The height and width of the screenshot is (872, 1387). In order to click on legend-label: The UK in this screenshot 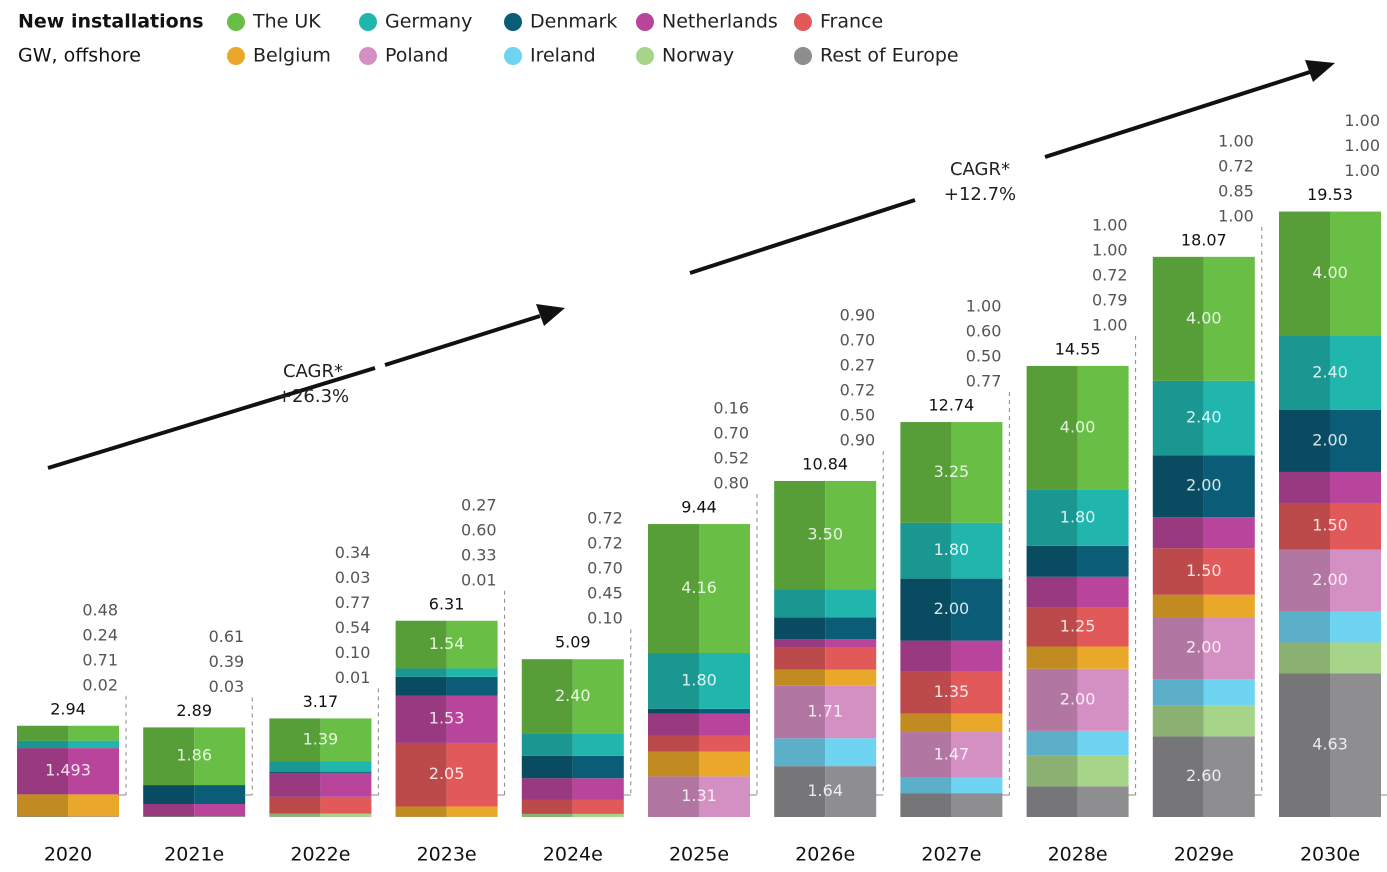, I will do `click(286, 22)`.